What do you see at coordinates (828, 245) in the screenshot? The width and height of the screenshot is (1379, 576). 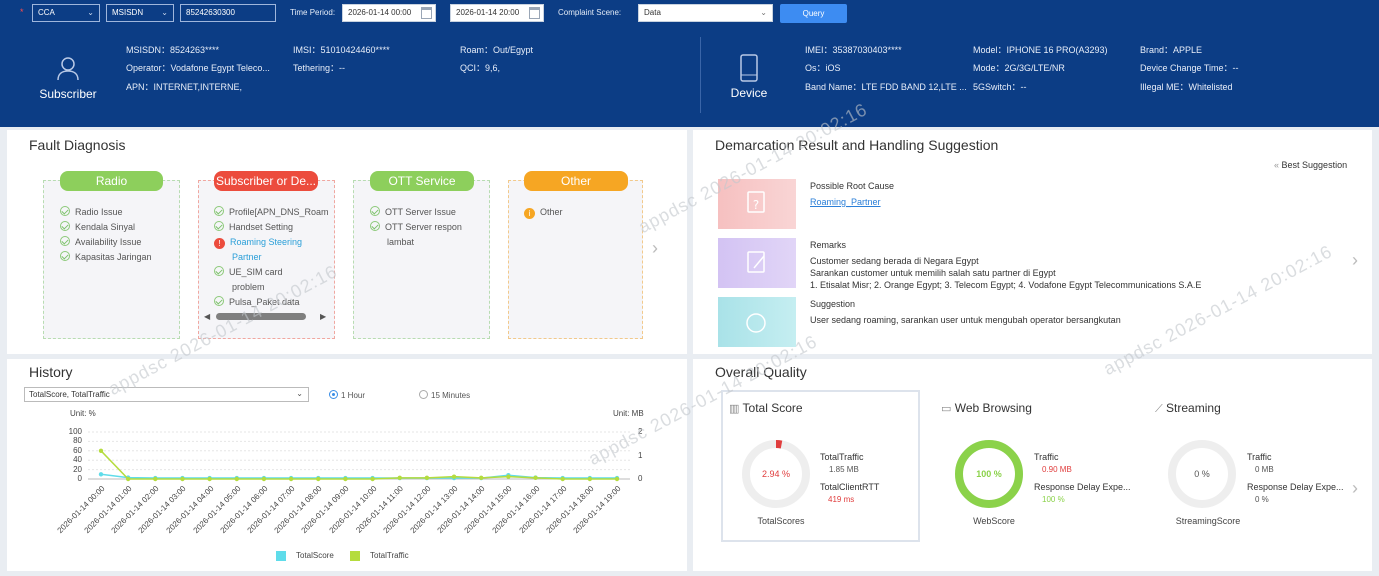 I see `remarks-label: Remarks` at bounding box center [828, 245].